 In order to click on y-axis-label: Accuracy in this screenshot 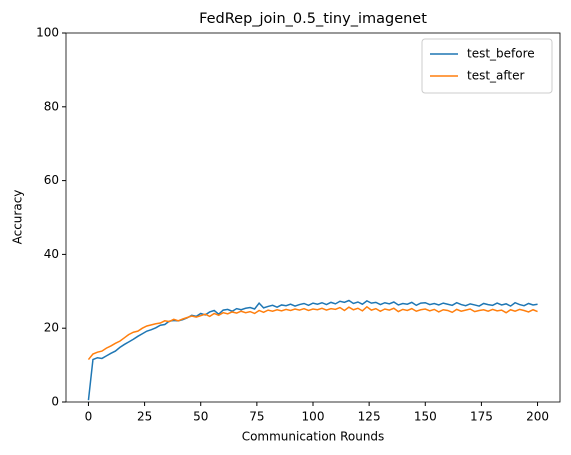, I will do `click(18, 217)`.